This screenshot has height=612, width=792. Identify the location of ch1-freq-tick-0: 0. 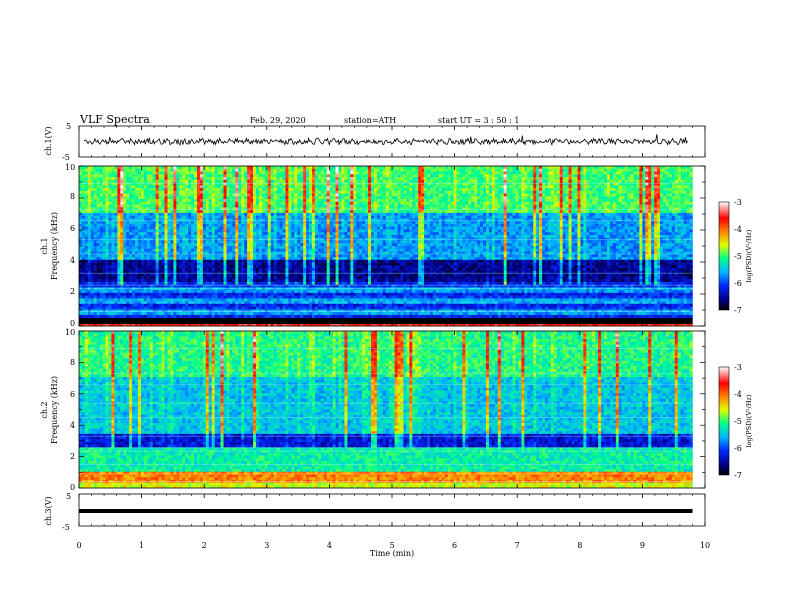
(72, 323).